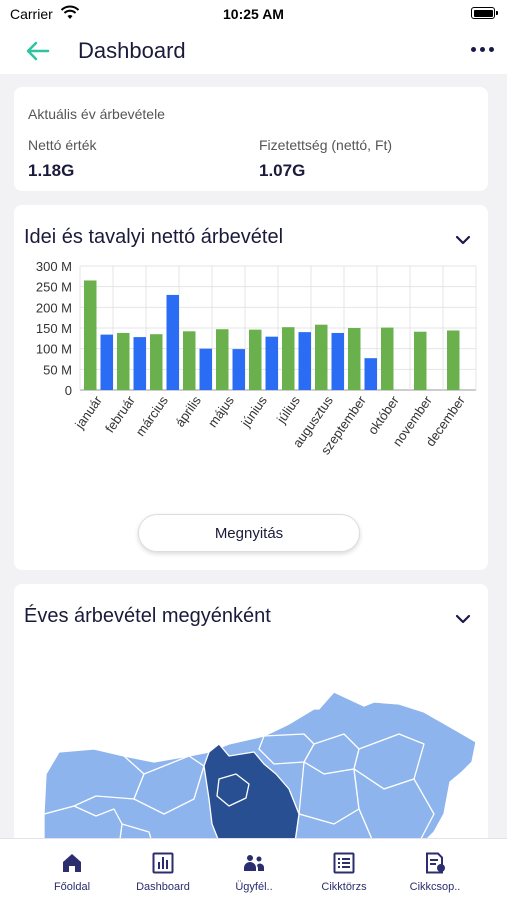  Describe the element at coordinates (31, 14) in the screenshot. I see `carrier-label: Carrier` at that location.